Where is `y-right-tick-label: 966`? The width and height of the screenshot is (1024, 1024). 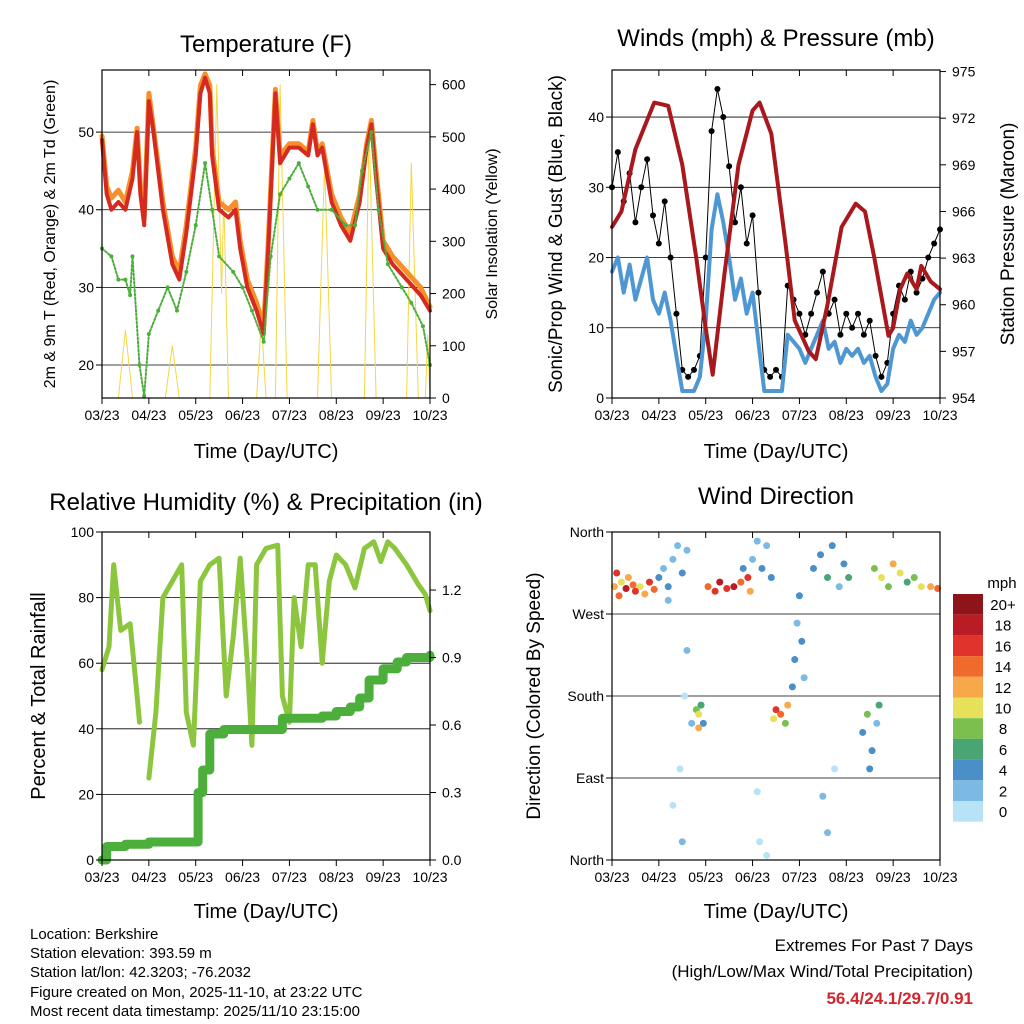
y-right-tick-label: 966 is located at coordinates (964, 211).